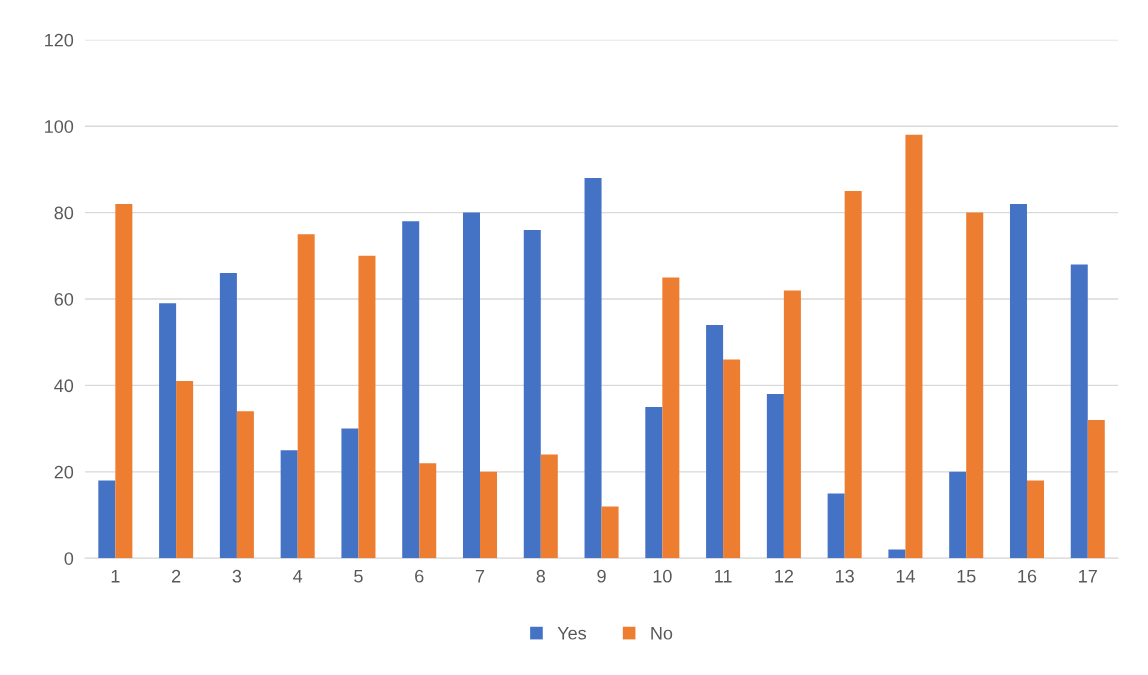  What do you see at coordinates (1088, 576) in the screenshot?
I see `x-tick-label: 17` at bounding box center [1088, 576].